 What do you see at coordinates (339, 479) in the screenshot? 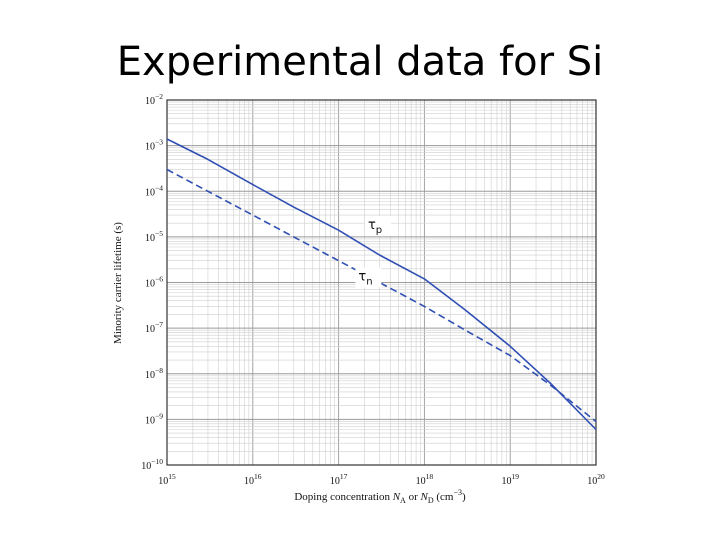
I see `x-tick-label: 1017` at bounding box center [339, 479].